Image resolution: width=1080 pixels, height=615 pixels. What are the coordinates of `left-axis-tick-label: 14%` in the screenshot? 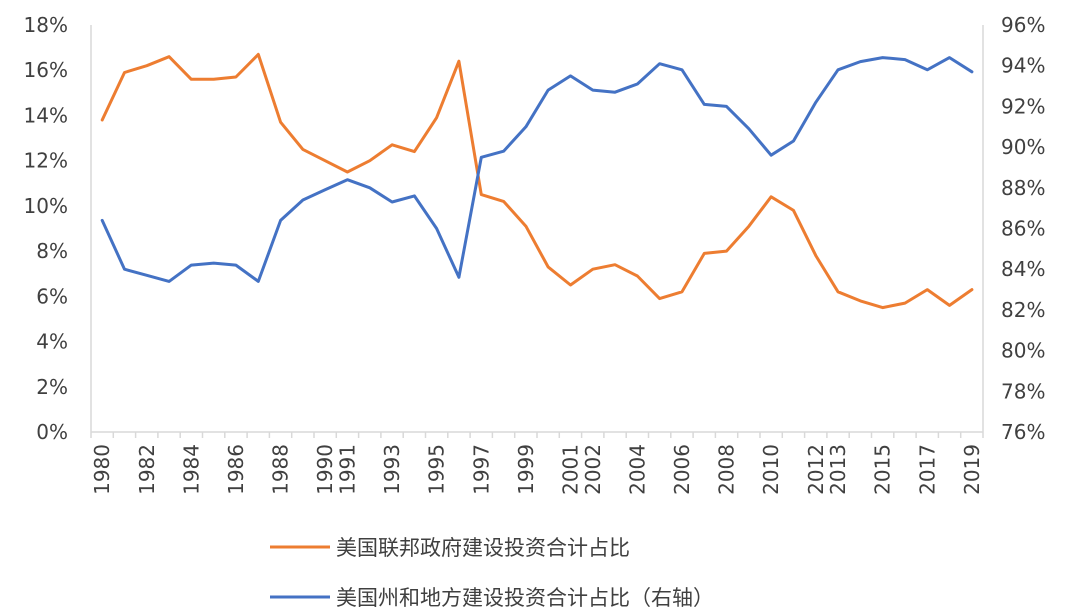 It's located at (46, 115).